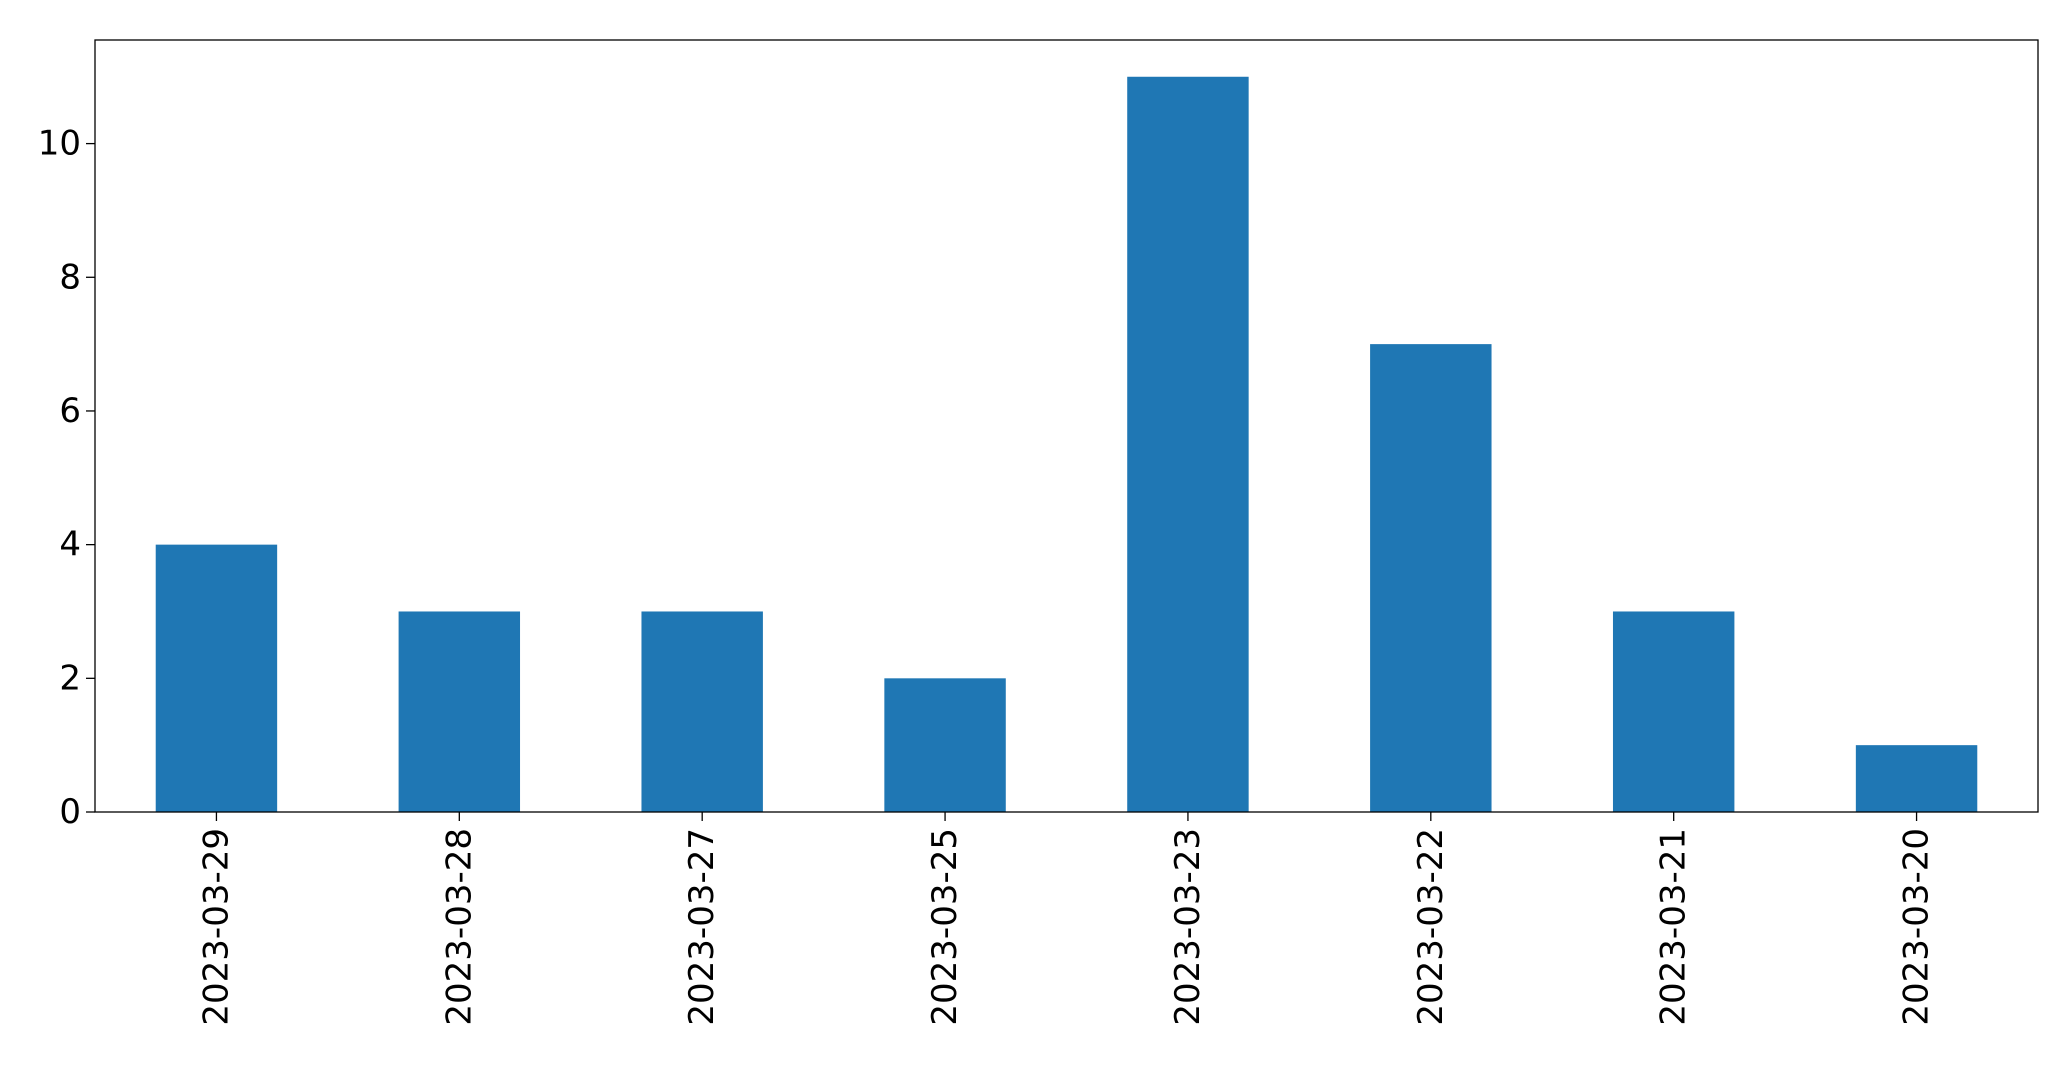  I want to click on x-tick-label: 2023-03-27, so click(702, 927).